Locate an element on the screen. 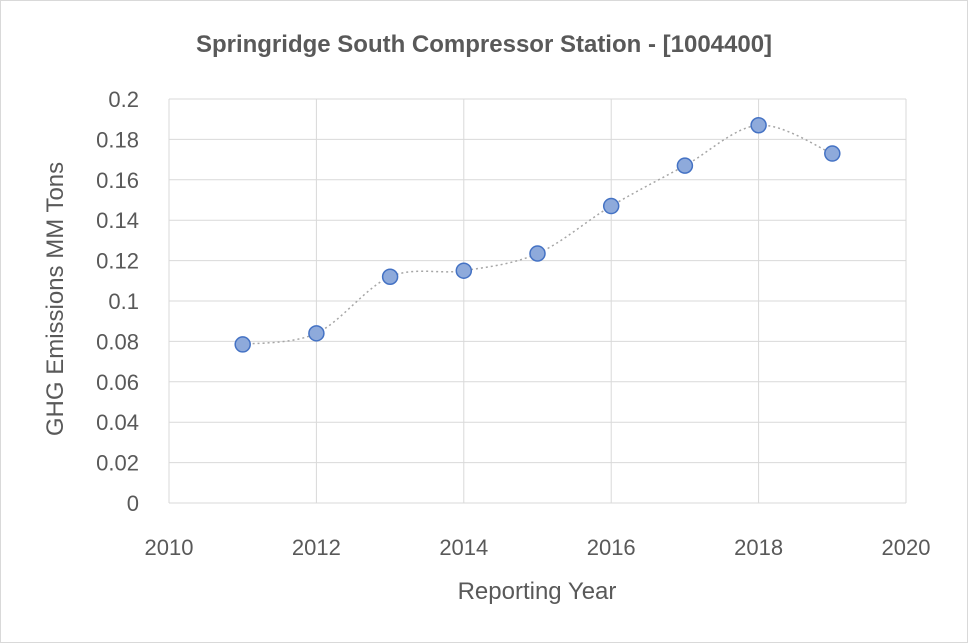 The width and height of the screenshot is (968, 643). y-tick-label: 0.08 is located at coordinates (117, 341).